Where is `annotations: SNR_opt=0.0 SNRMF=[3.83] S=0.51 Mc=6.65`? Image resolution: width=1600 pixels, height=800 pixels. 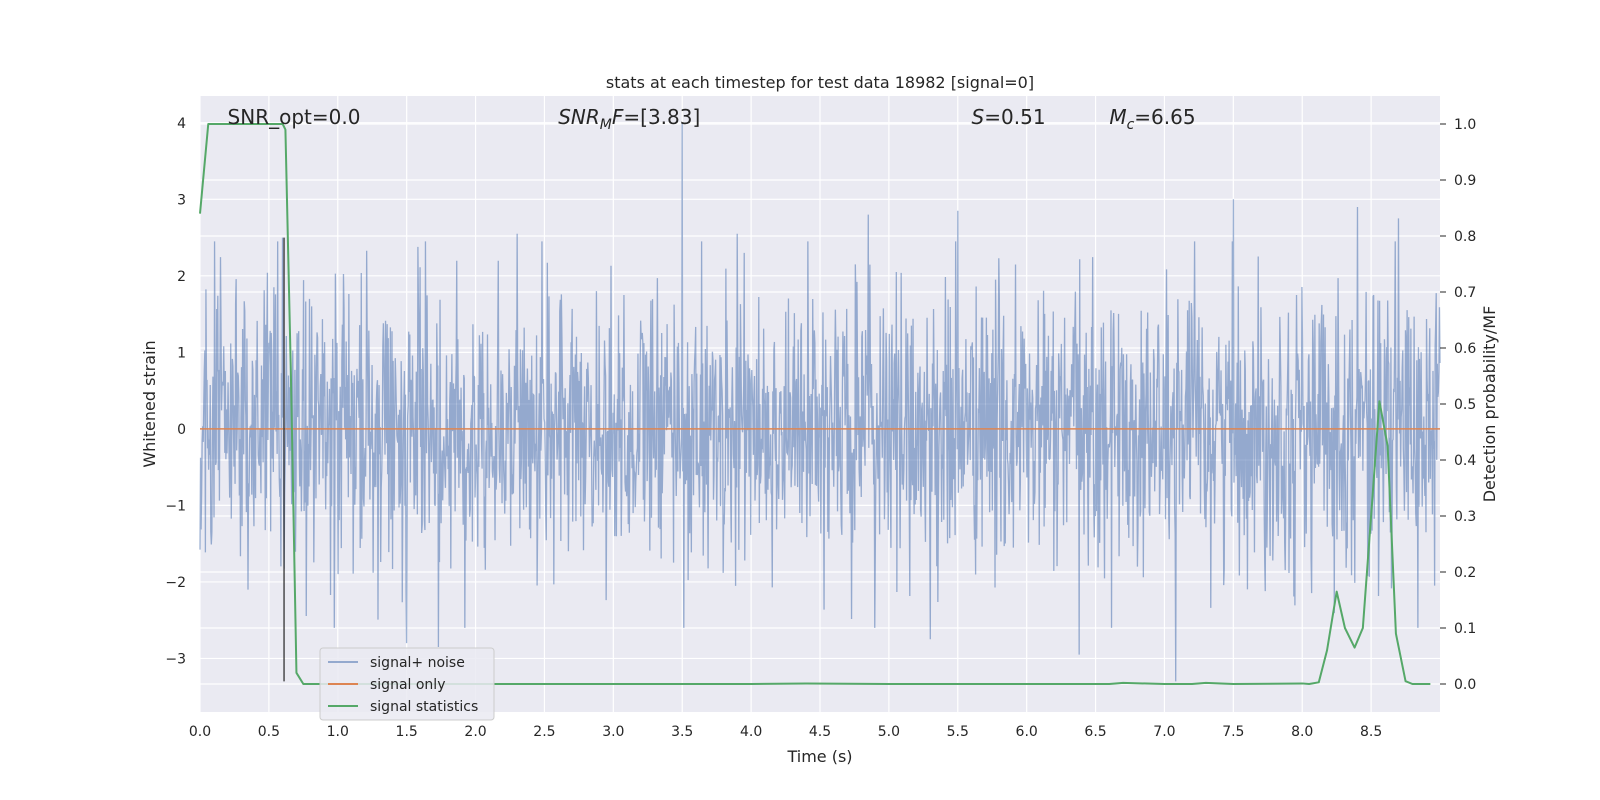 annotations: SNR_opt=0.0 SNRMF=[3.83] S=0.51 Mc=6.65 is located at coordinates (712, 119).